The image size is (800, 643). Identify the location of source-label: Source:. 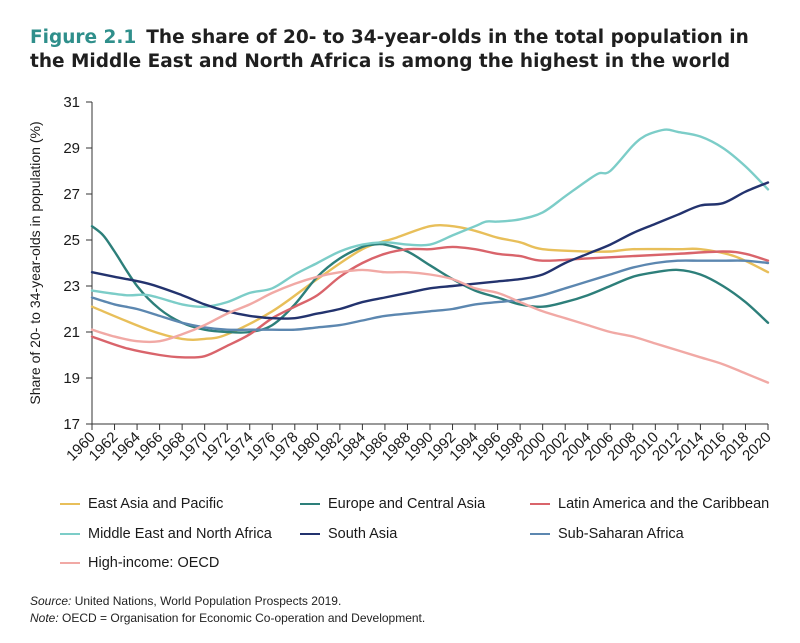
(51, 601).